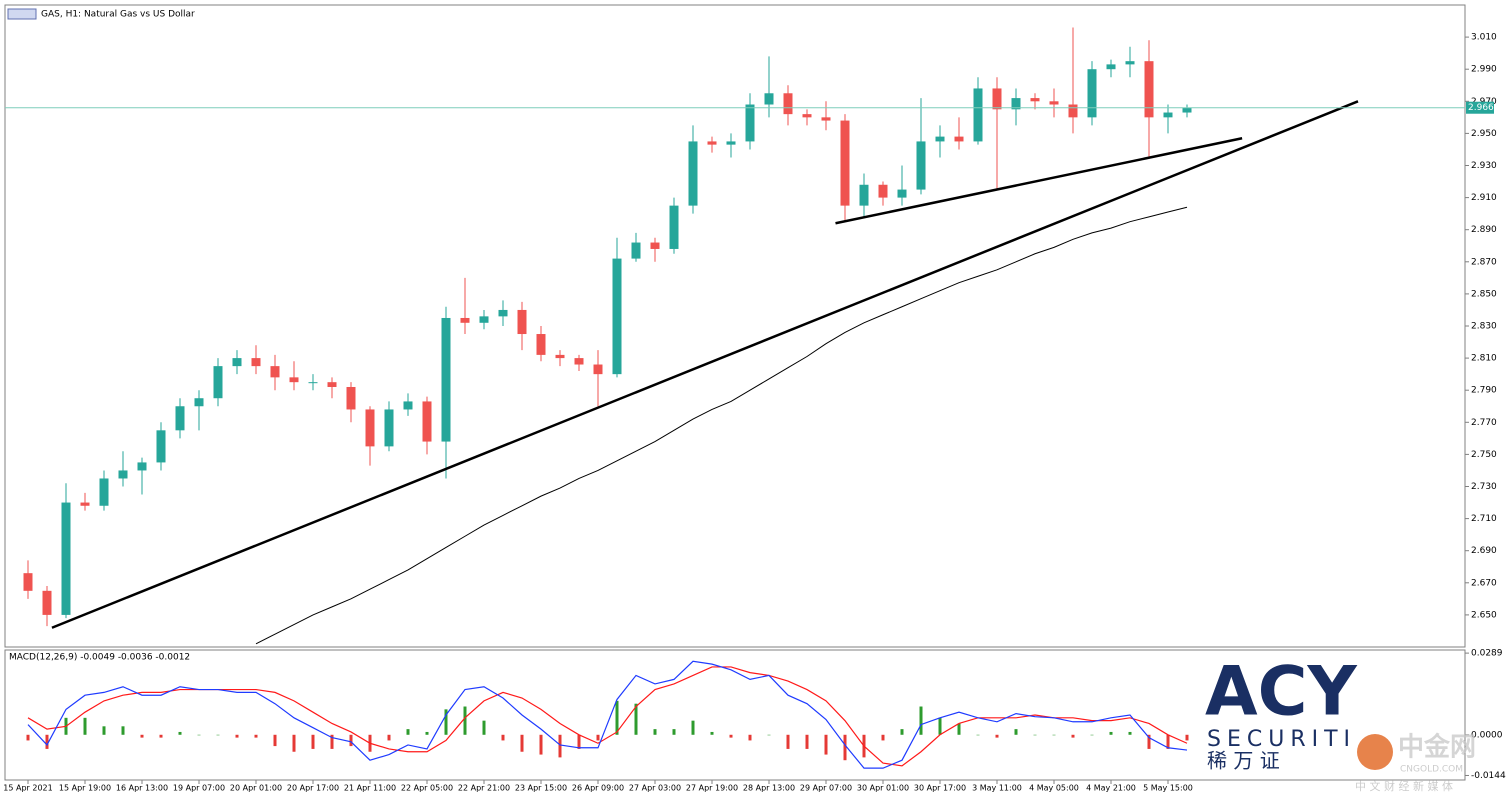 The width and height of the screenshot is (1507, 801). I want to click on y-tick-label: 2.710, so click(1484, 519).